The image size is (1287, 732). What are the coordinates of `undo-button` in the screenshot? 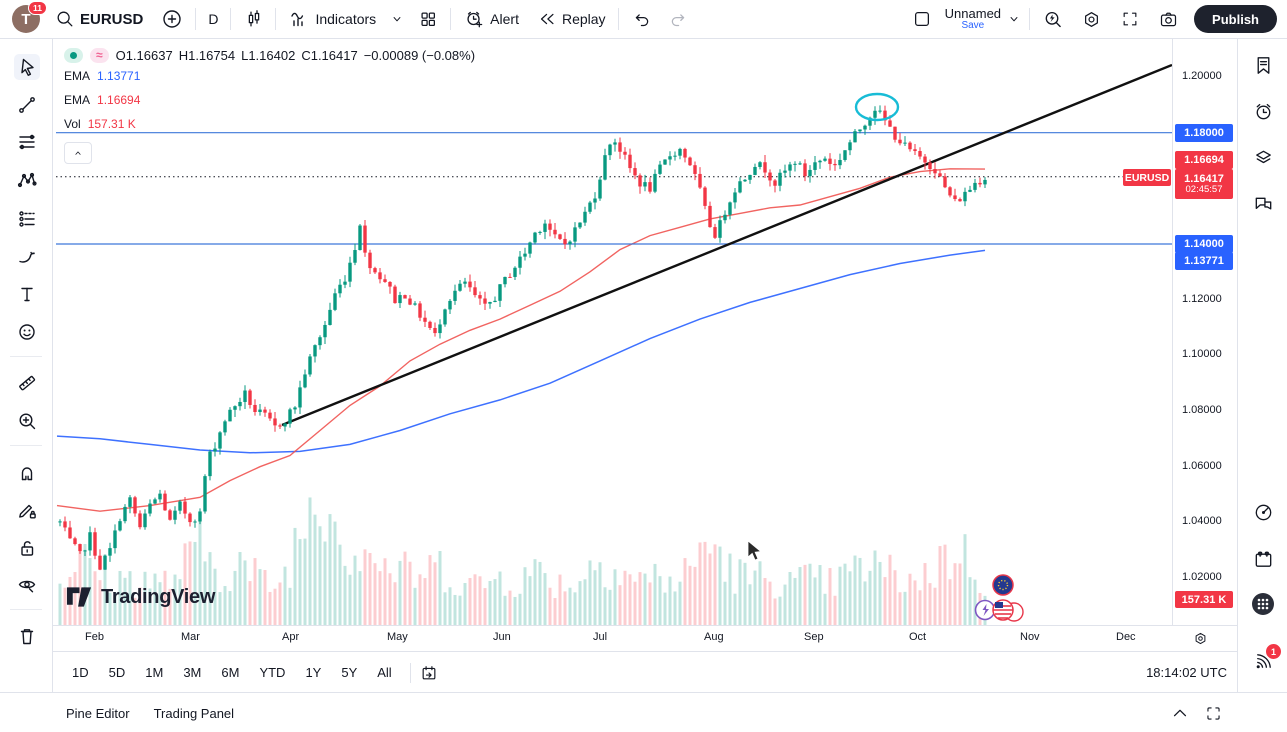 It's located at (641, 19).